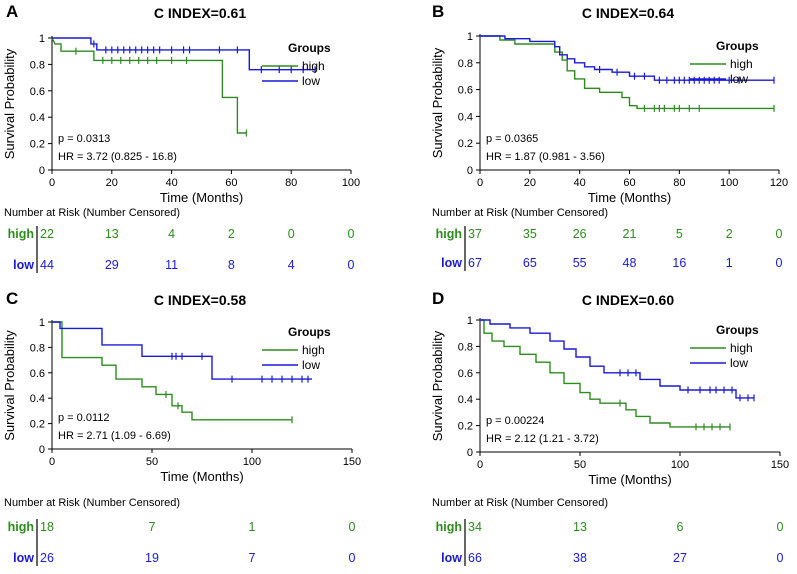 The width and height of the screenshot is (797, 574). Describe the element at coordinates (580, 465) in the screenshot. I see `x-tick-label: 50` at that location.